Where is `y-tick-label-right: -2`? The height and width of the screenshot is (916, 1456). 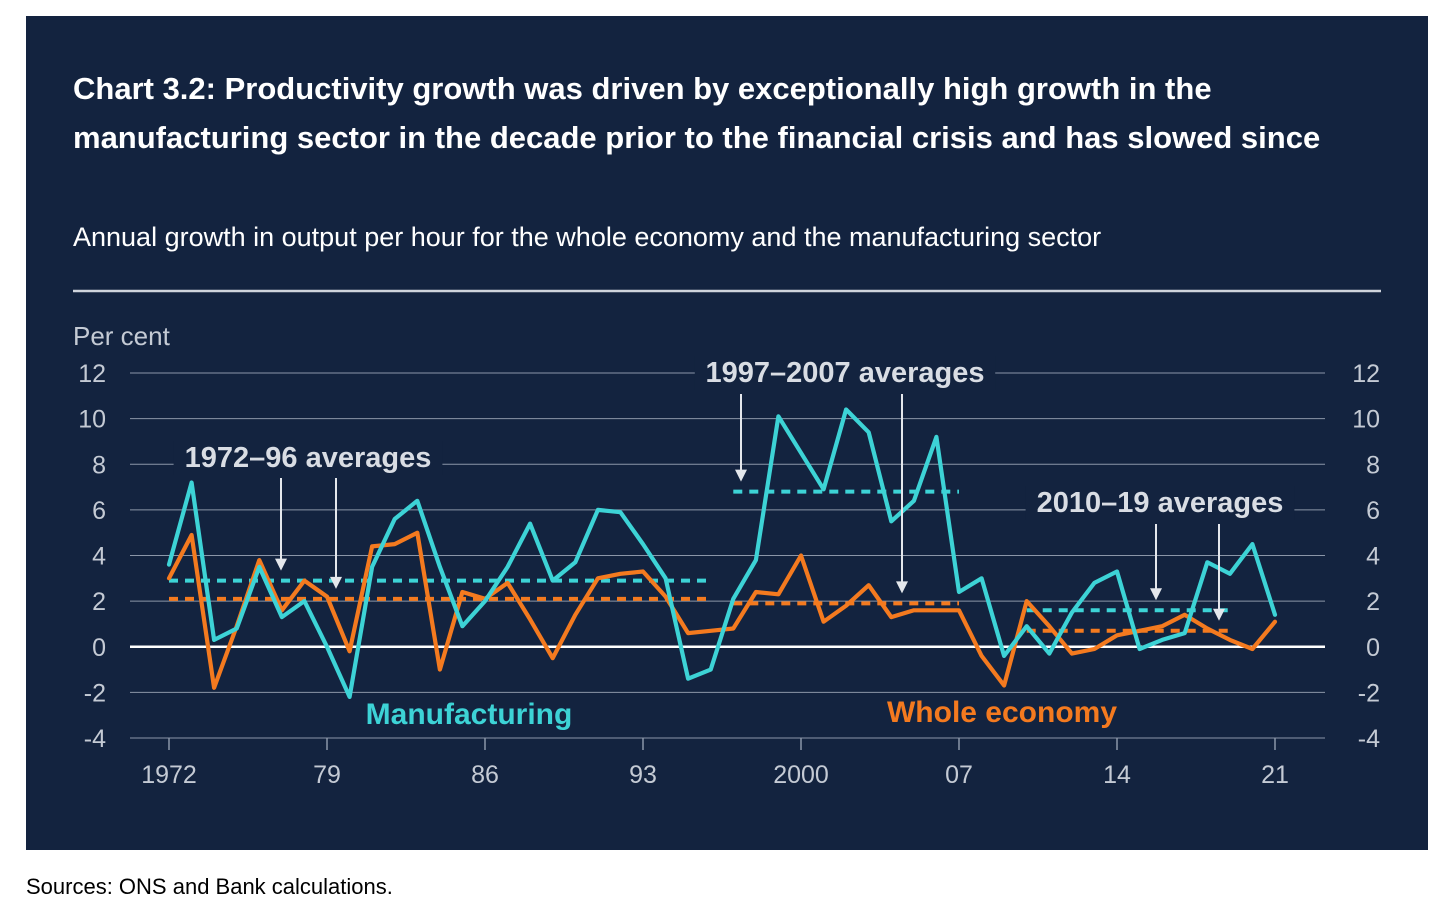
y-tick-label-right: -2 is located at coordinates (1369, 693).